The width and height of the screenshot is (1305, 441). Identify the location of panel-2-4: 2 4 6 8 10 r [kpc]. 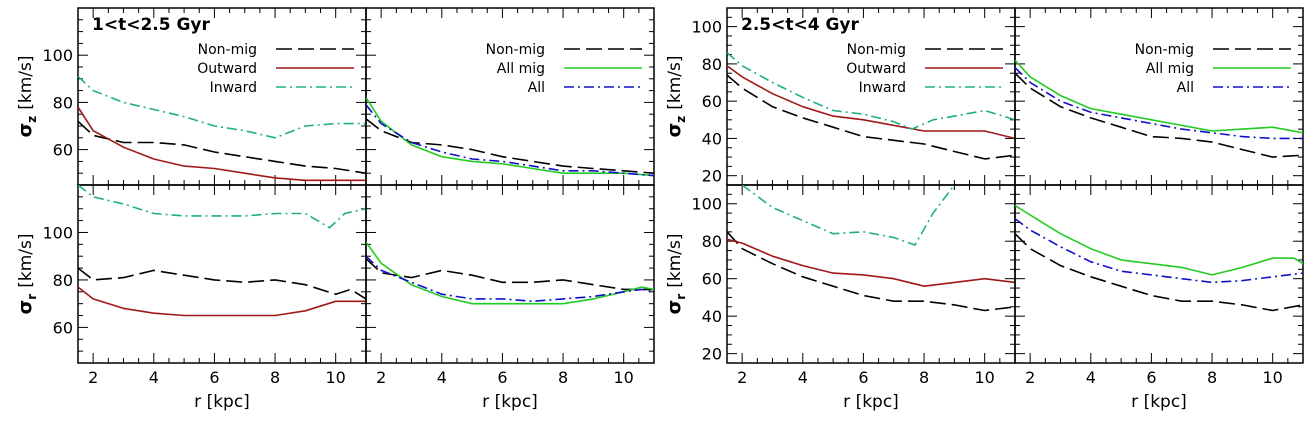
(1159, 298).